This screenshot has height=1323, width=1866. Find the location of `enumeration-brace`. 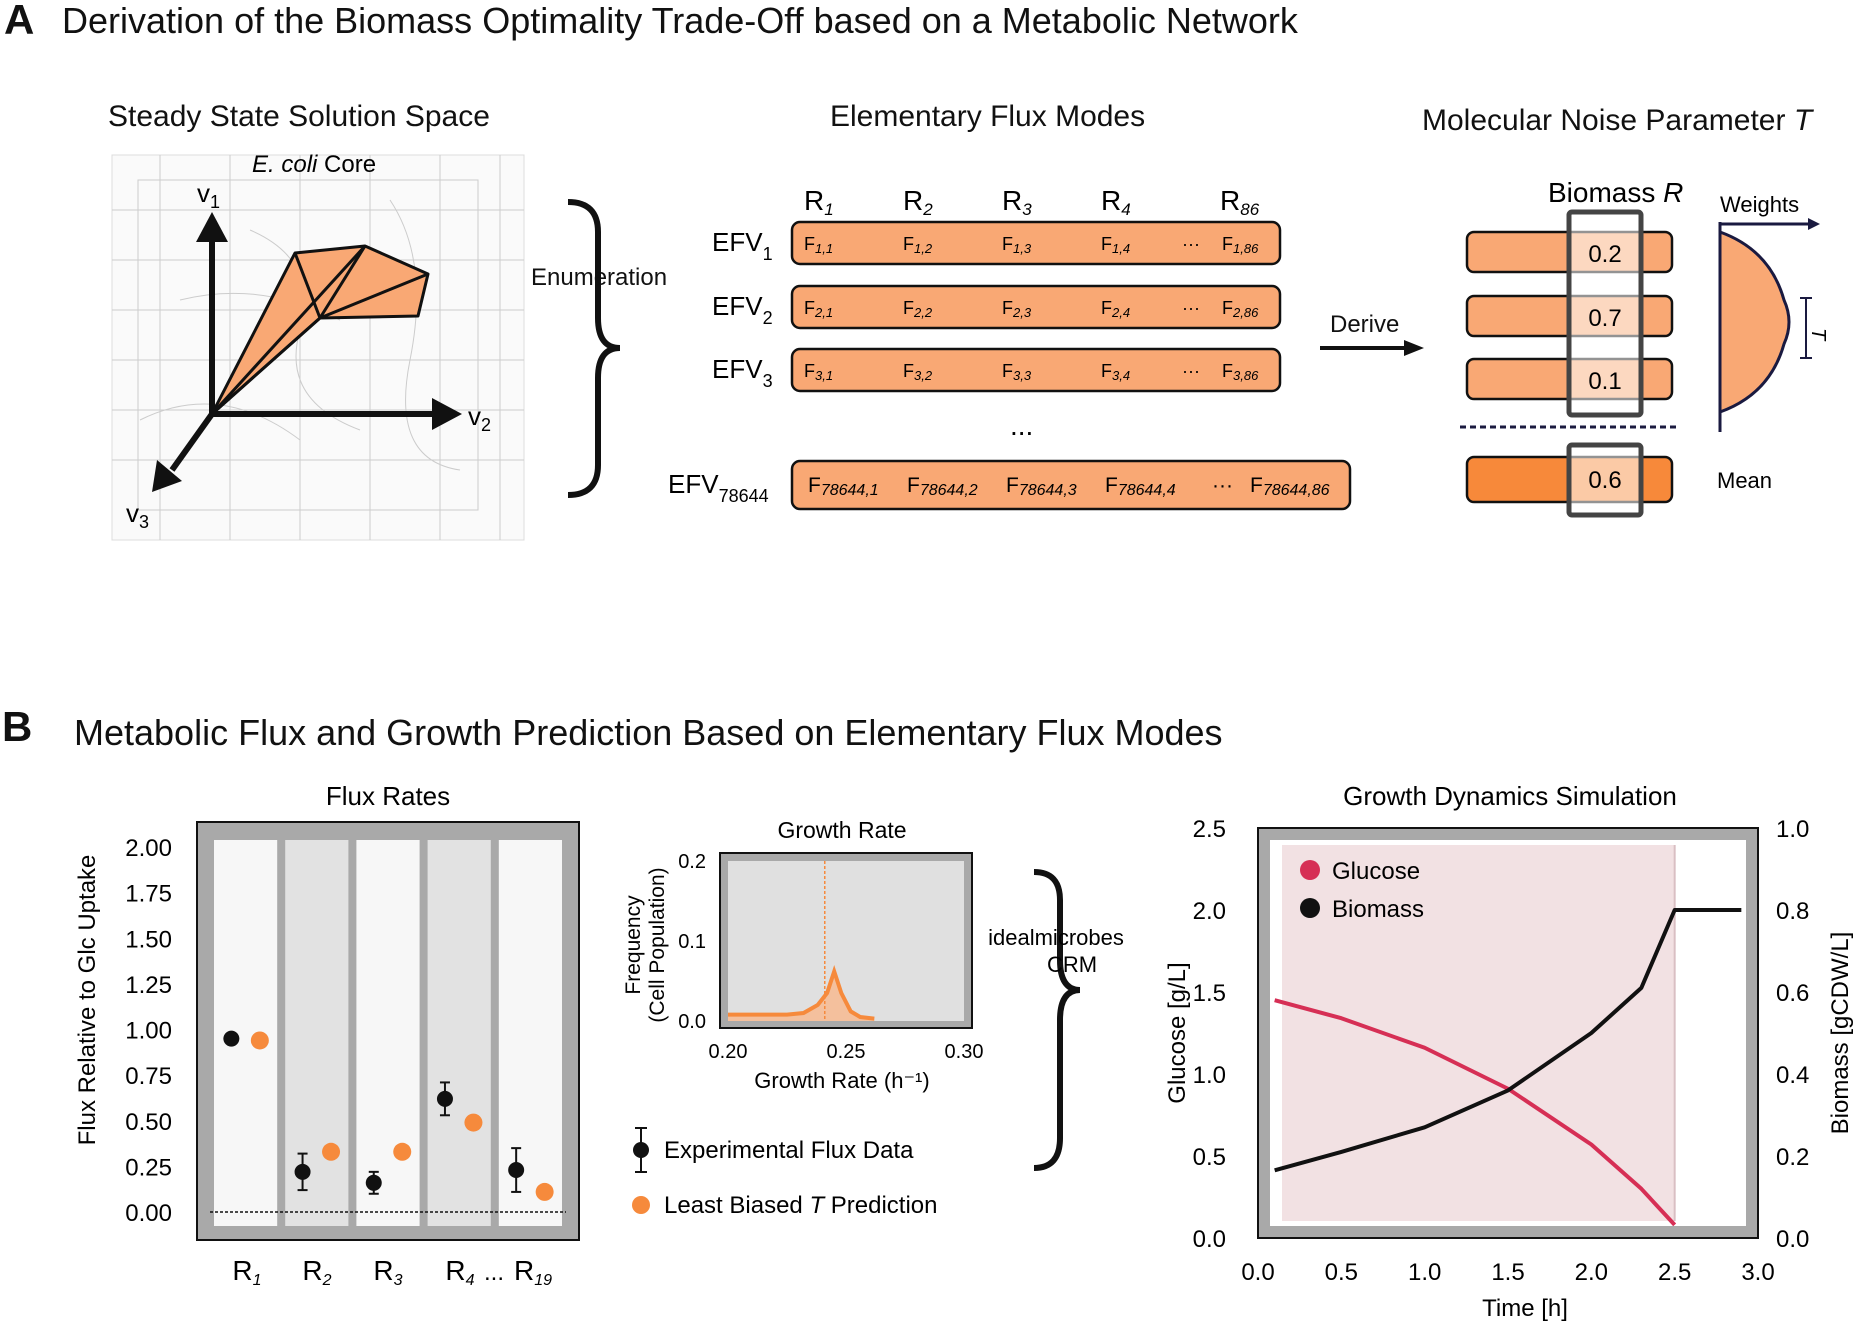

enumeration-brace is located at coordinates (594, 348).